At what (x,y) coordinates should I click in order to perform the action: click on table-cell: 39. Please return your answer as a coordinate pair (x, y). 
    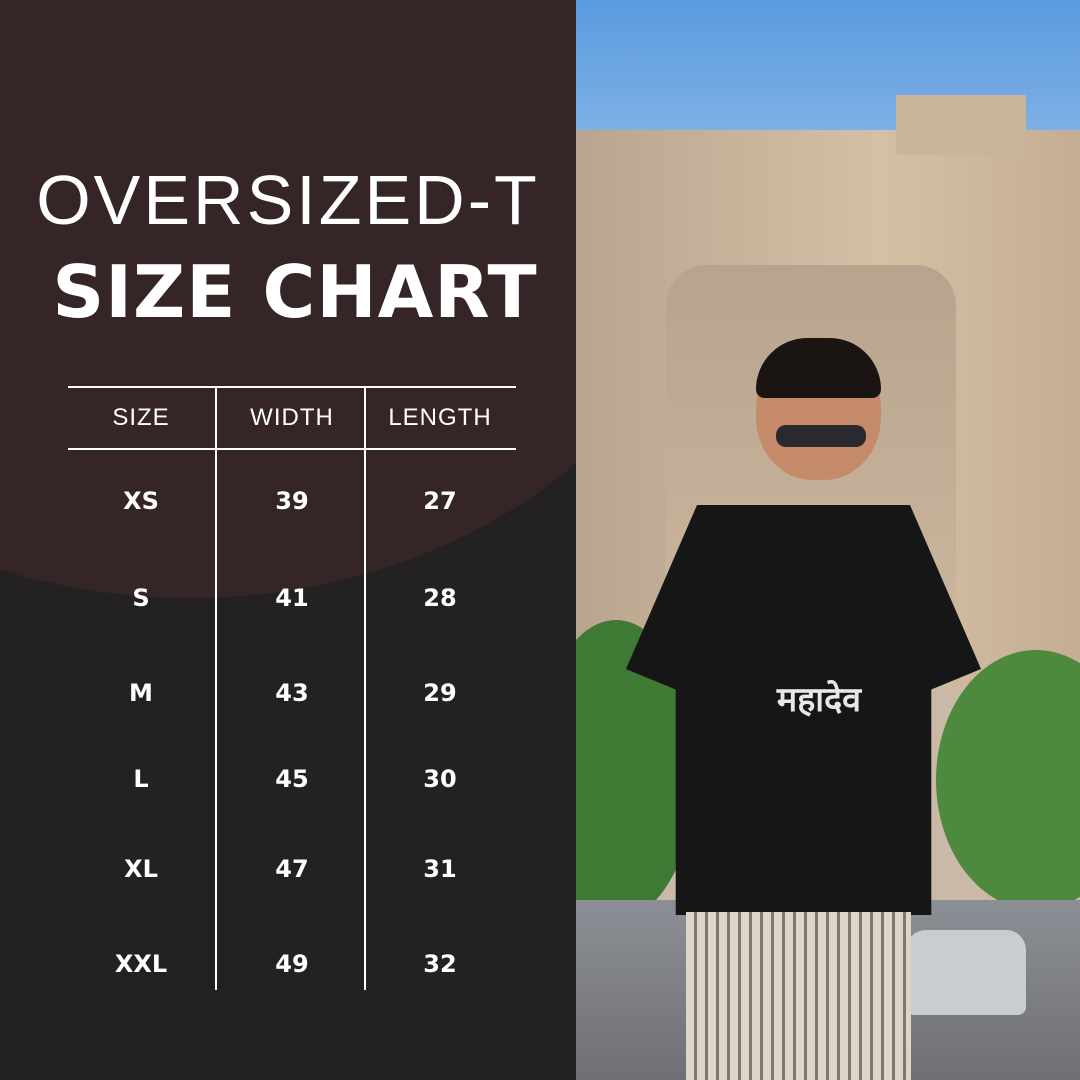
    Looking at the image, I should click on (292, 501).